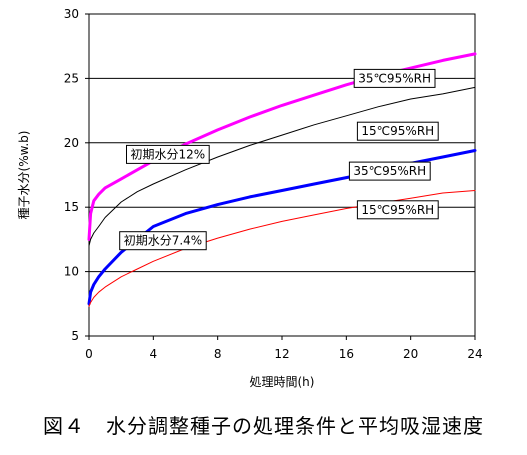 The image size is (527, 455). I want to click on x-tick-label: 12, so click(281, 354).